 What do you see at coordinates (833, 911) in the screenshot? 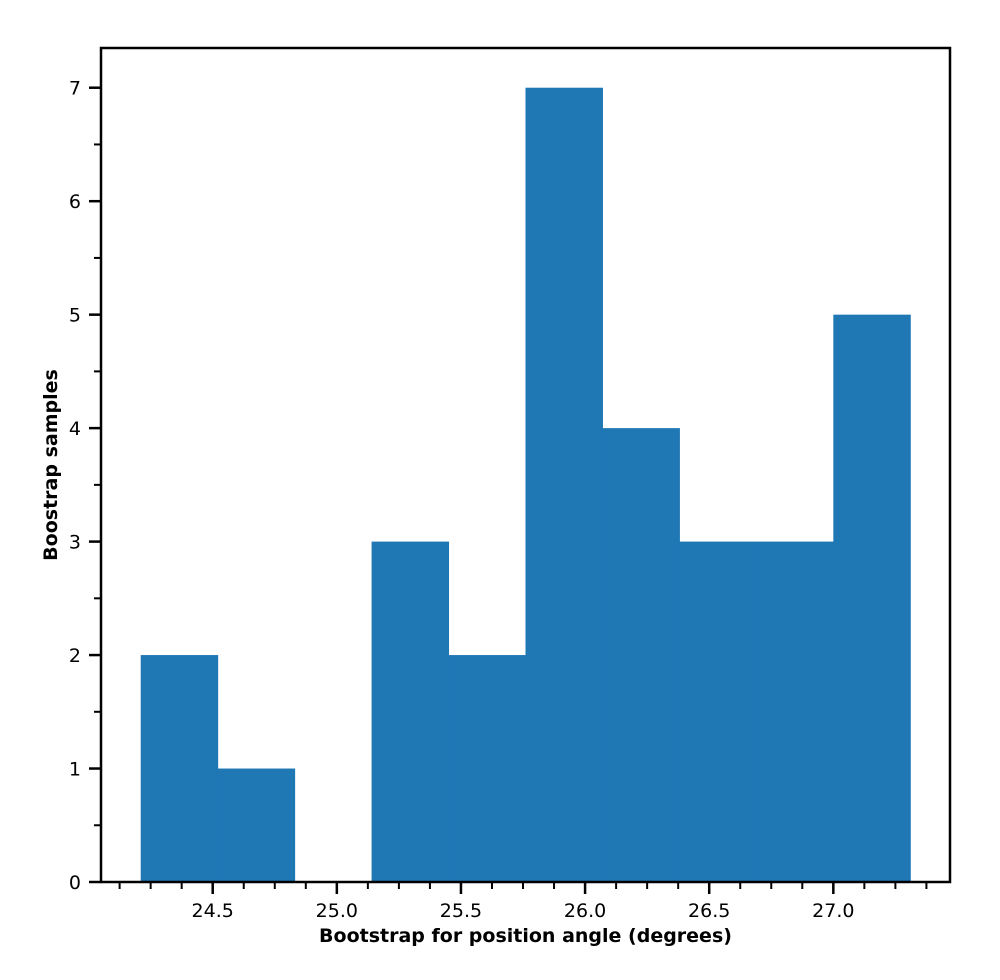
I see `x-tick-label: 27.0` at bounding box center [833, 911].